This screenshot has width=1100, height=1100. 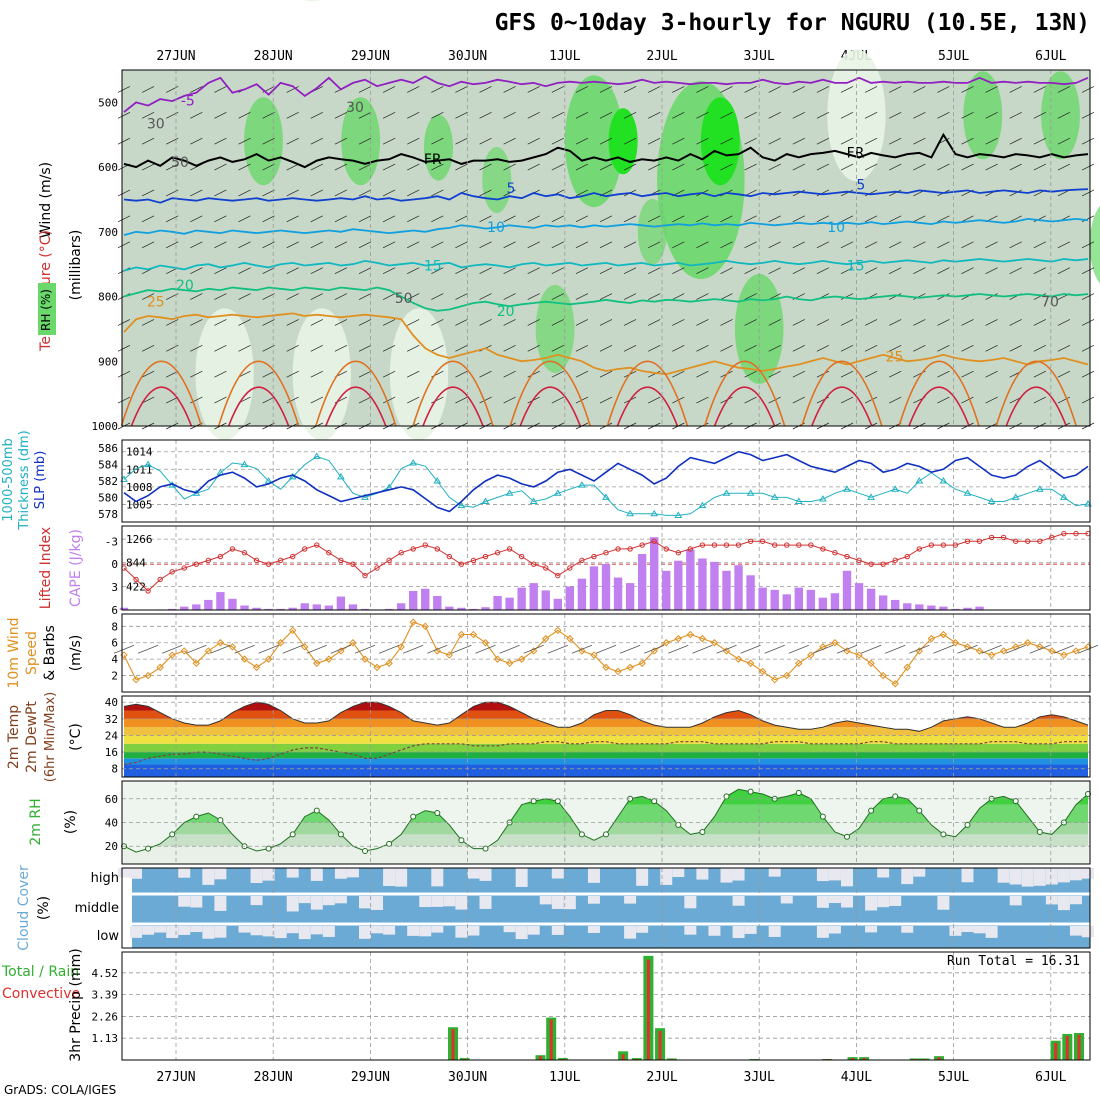 I want to click on rh-region, so click(x=759, y=328).